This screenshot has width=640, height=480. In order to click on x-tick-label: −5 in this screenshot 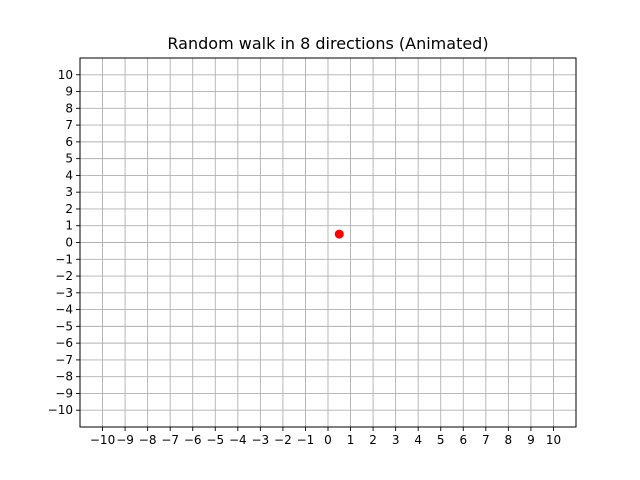, I will do `click(215, 440)`.